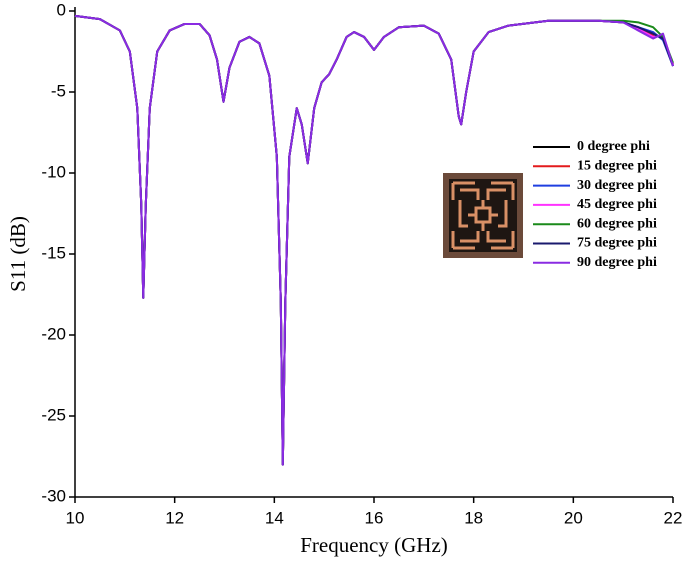 Image resolution: width=685 pixels, height=562 pixels. What do you see at coordinates (617, 243) in the screenshot?
I see `legend-label: 75 degree phi` at bounding box center [617, 243].